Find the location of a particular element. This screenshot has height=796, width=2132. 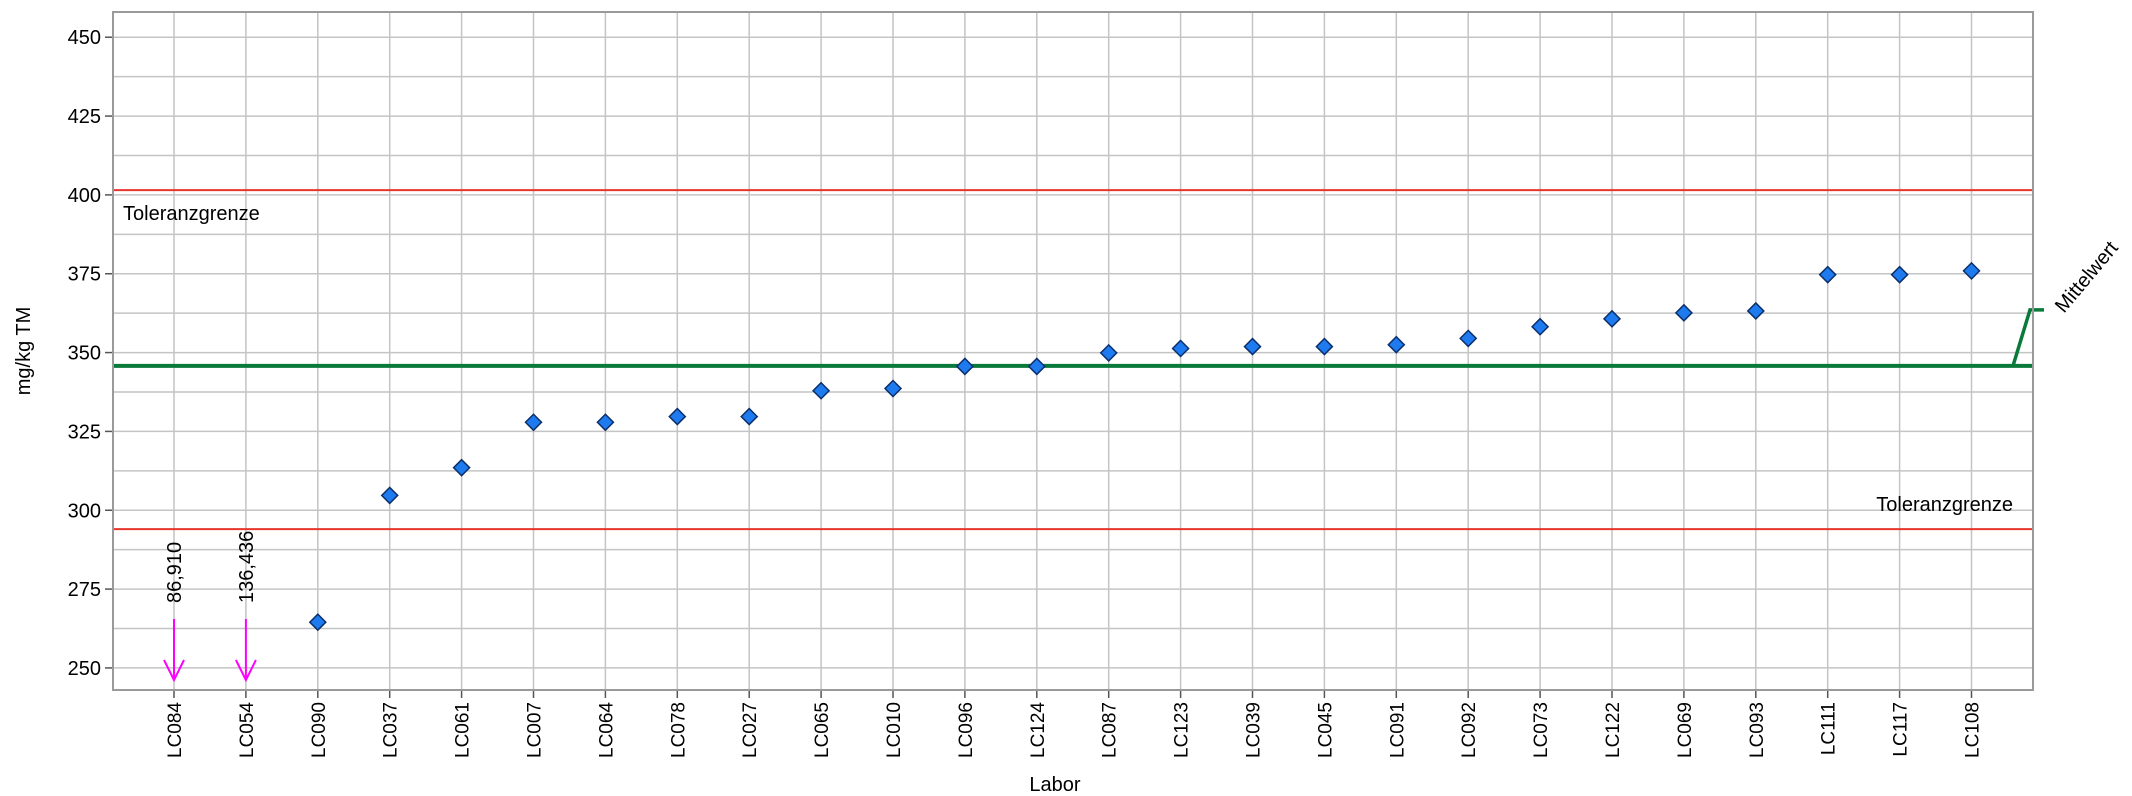

outlier-value-label: 86,910 is located at coordinates (175, 572).